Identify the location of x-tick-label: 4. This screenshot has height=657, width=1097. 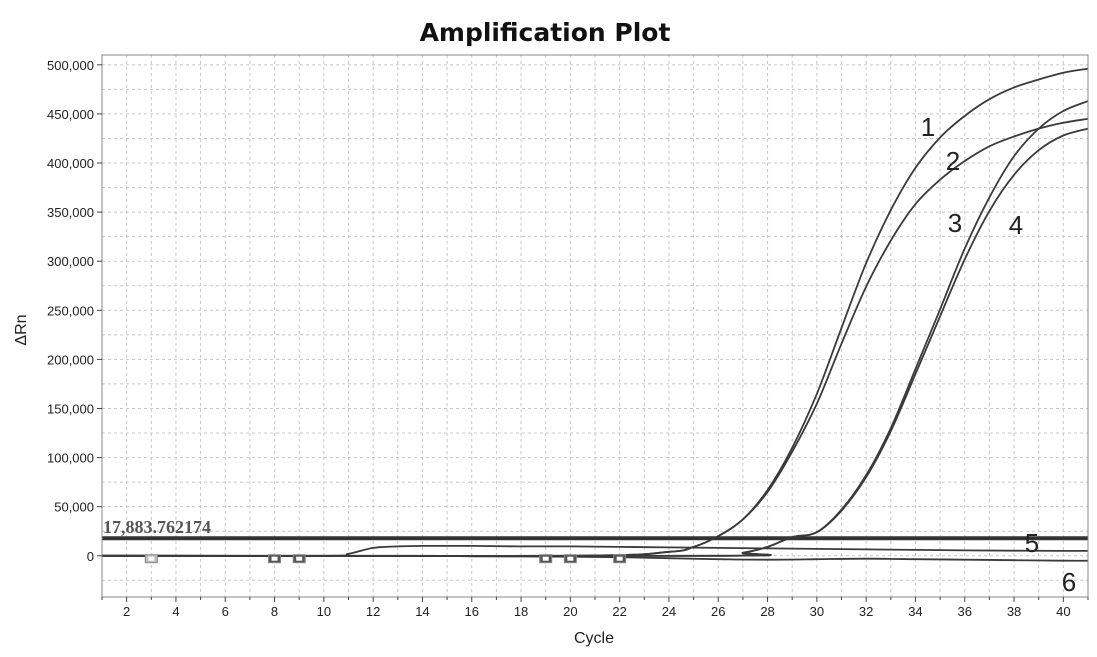
(175, 611).